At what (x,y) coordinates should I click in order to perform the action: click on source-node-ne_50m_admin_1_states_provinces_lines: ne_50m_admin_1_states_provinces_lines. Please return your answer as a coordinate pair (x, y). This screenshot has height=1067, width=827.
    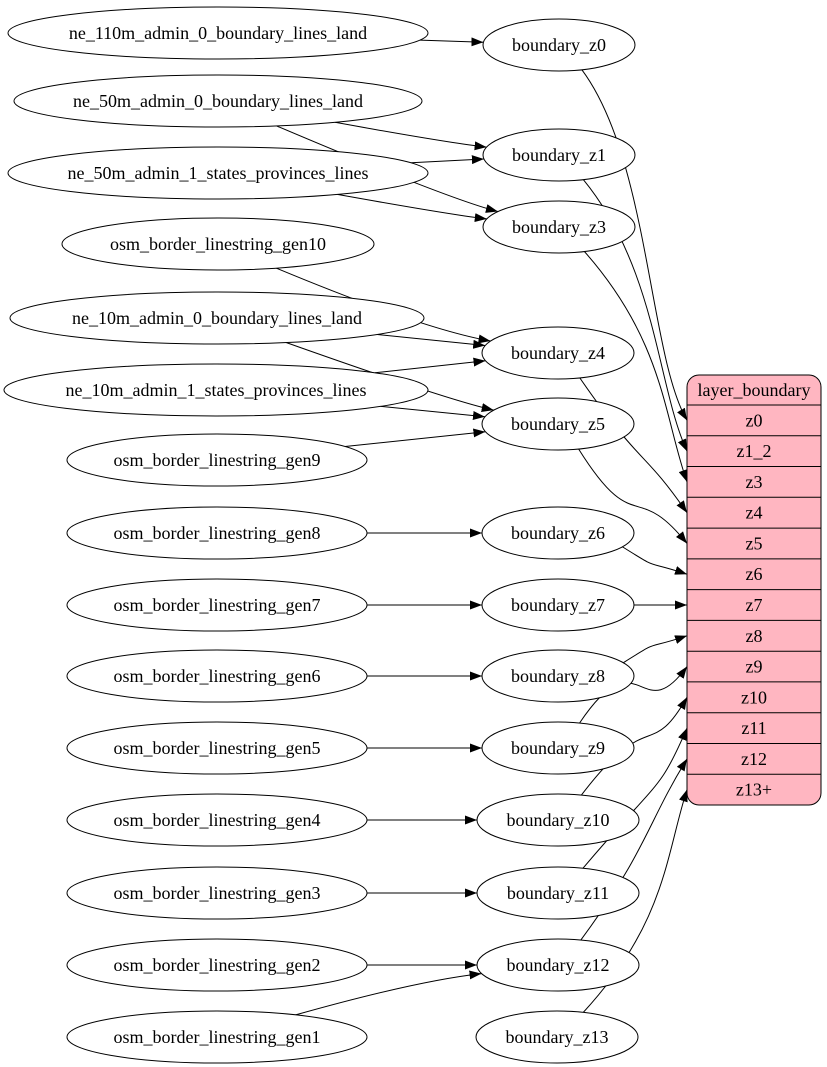
    Looking at the image, I should click on (218, 173).